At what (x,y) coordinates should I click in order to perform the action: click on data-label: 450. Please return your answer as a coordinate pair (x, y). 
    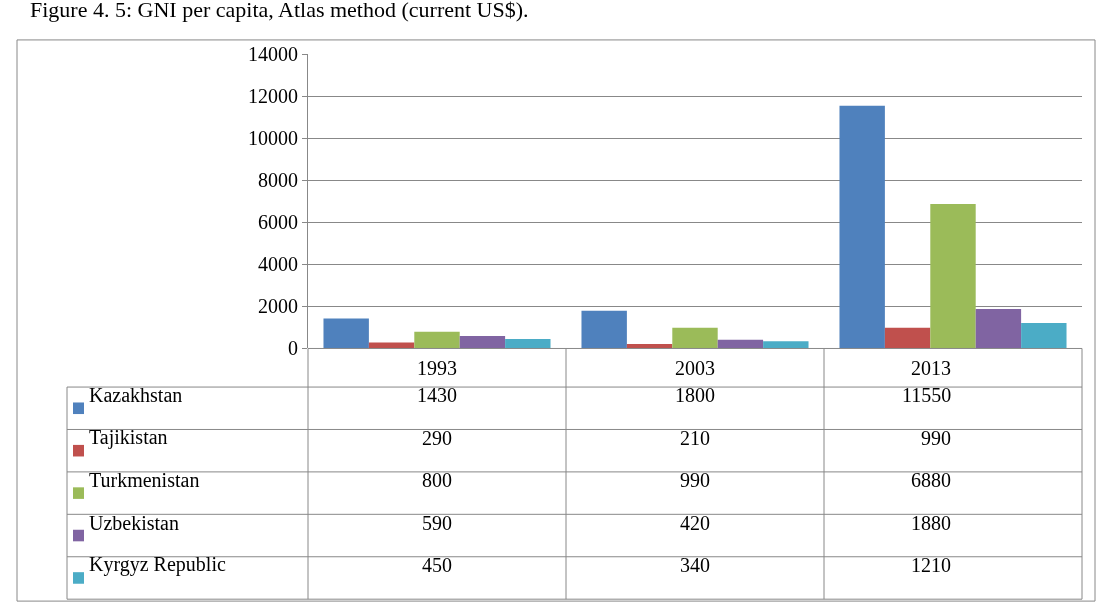
    Looking at the image, I should click on (437, 565).